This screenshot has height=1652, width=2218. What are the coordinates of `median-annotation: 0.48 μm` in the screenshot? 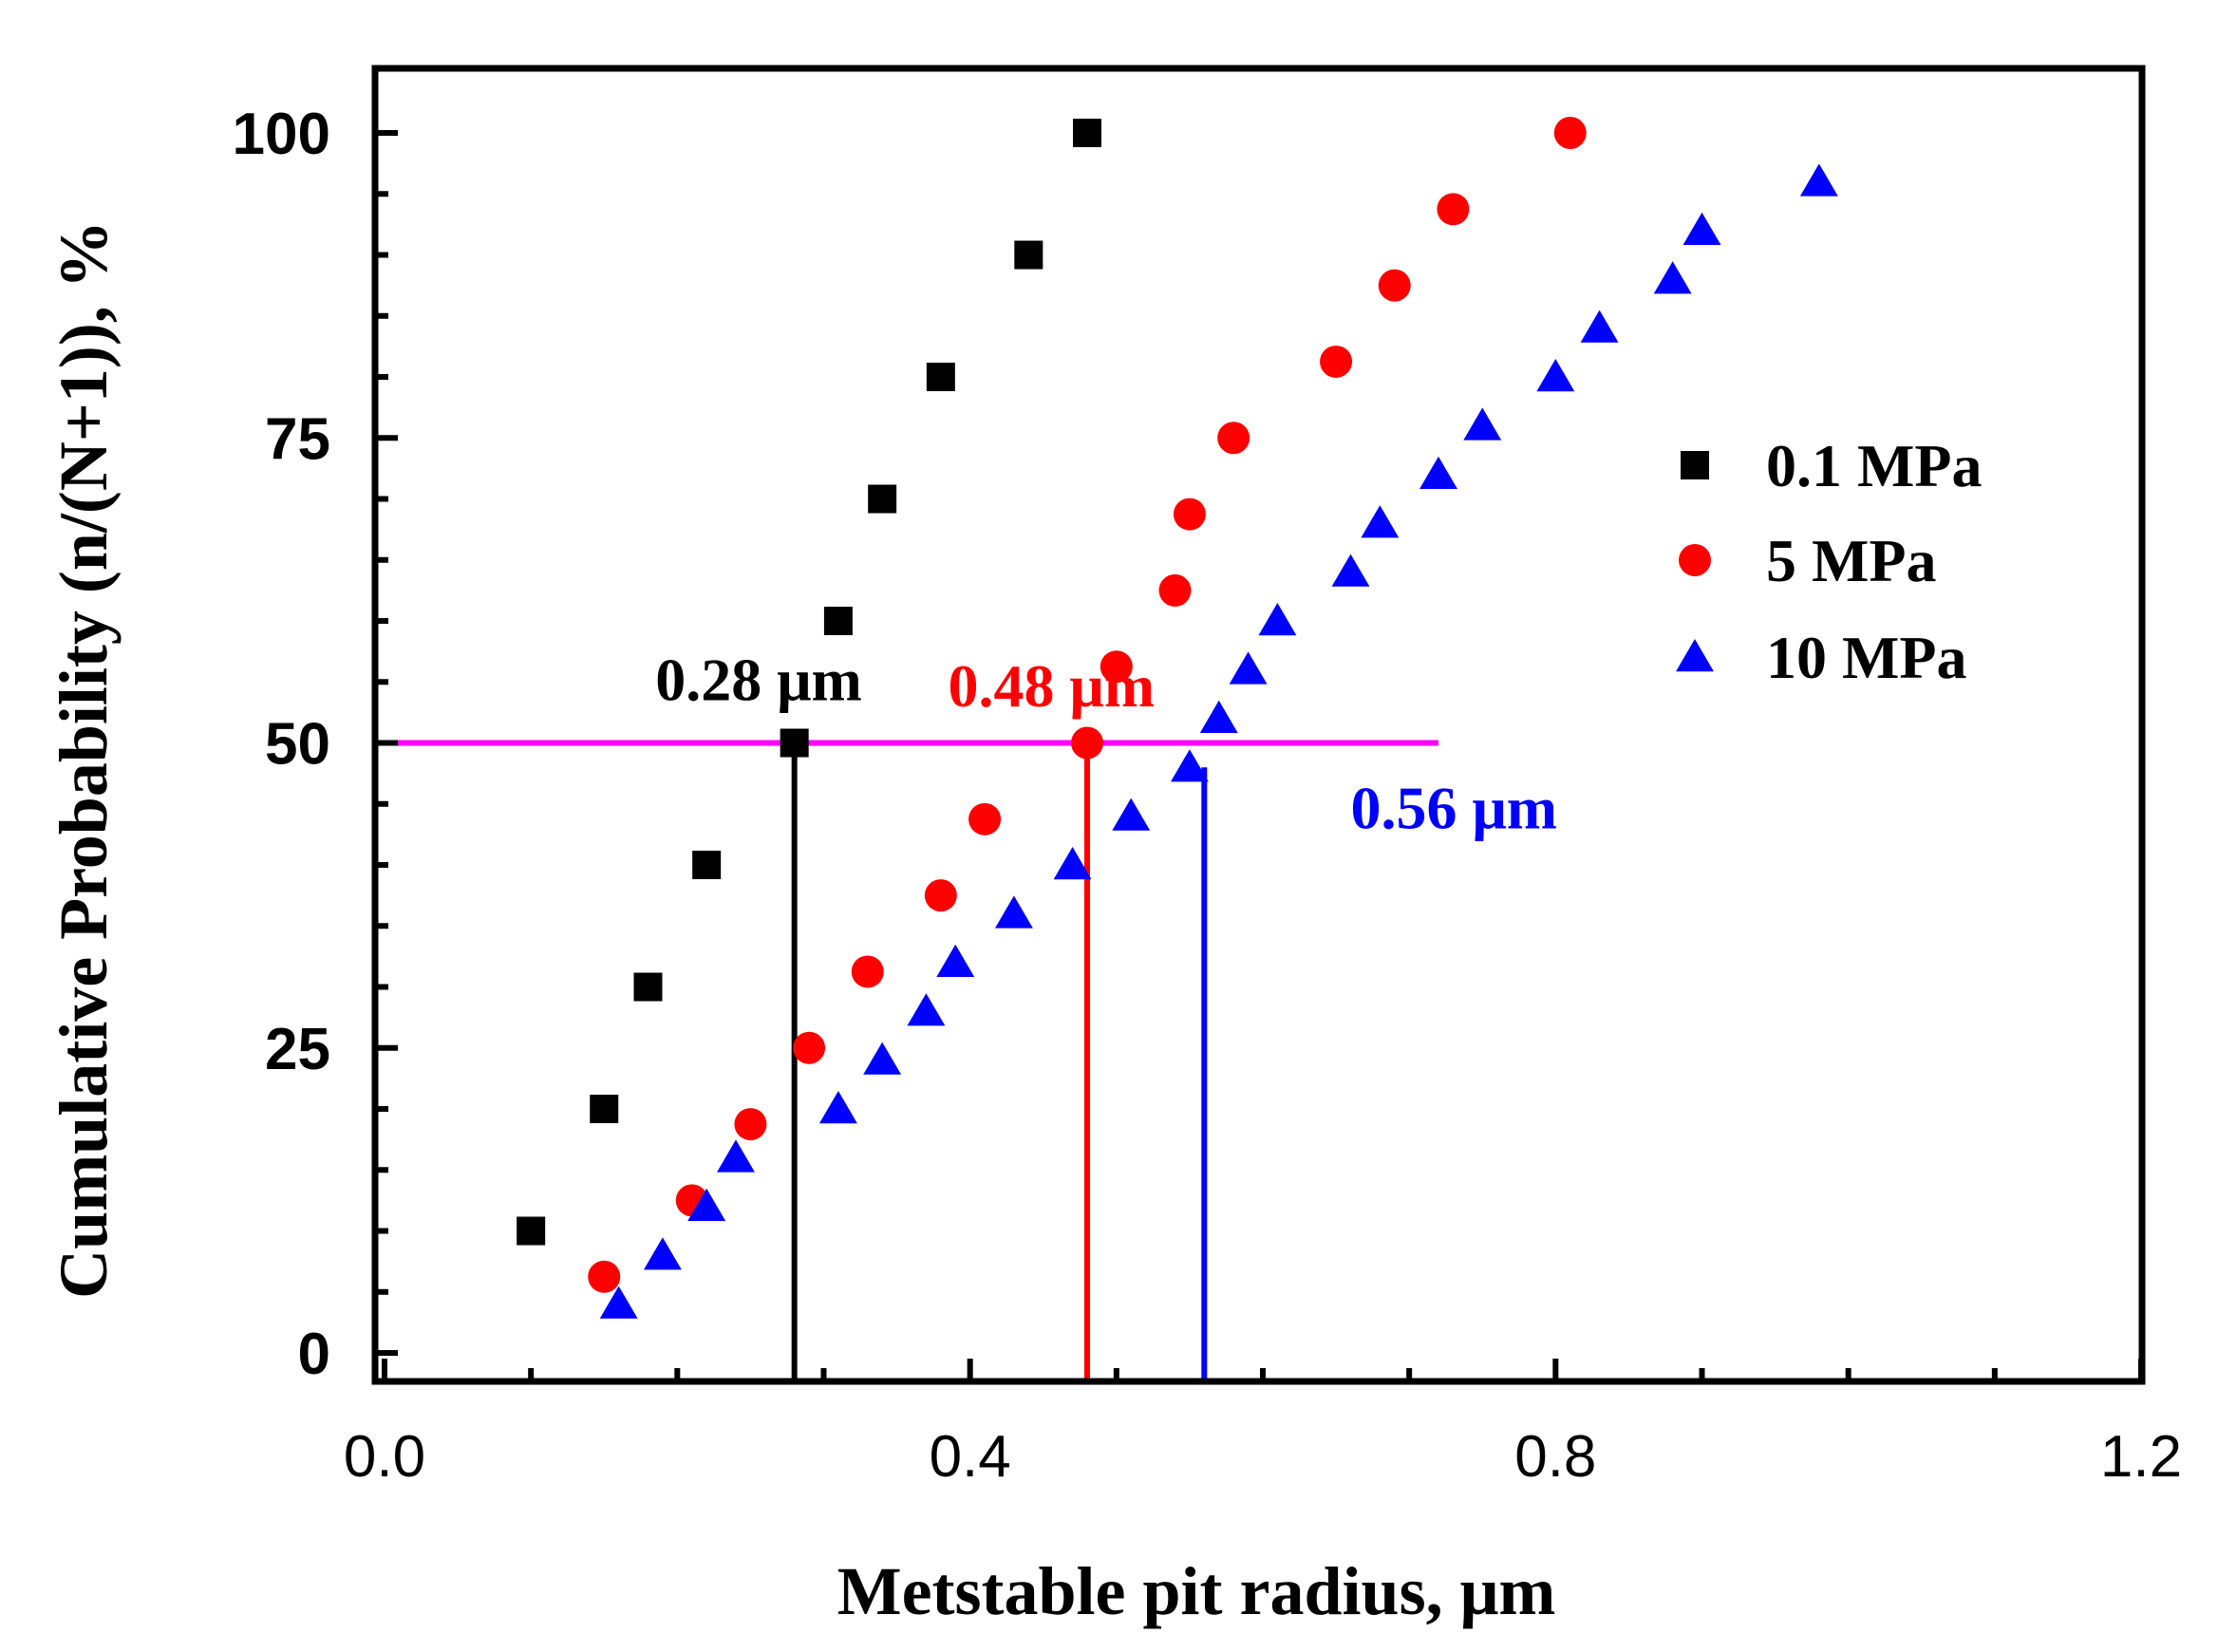 It's located at (1052, 686).